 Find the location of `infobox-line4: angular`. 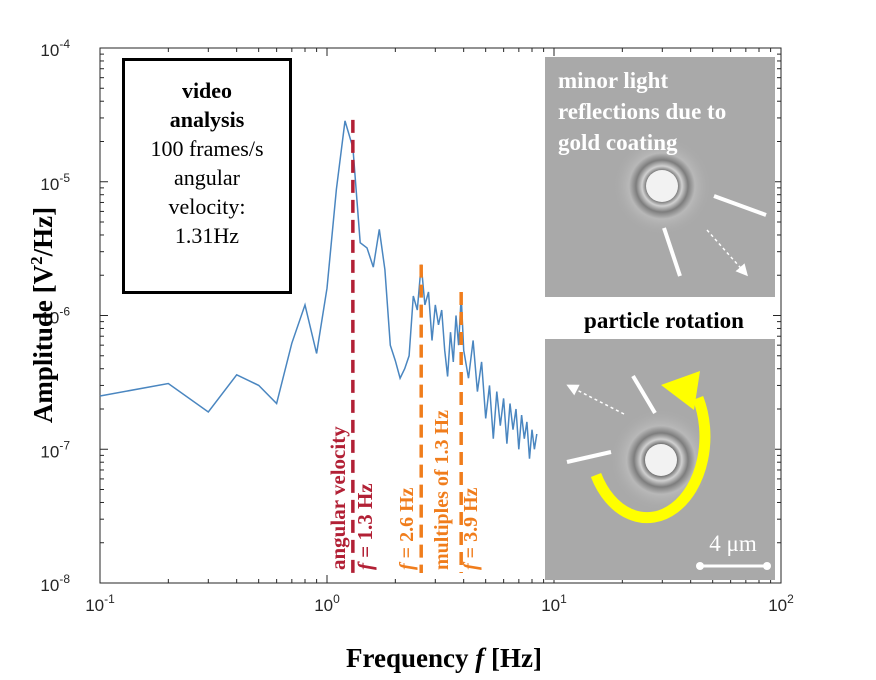

infobox-line4: angular is located at coordinates (207, 177).